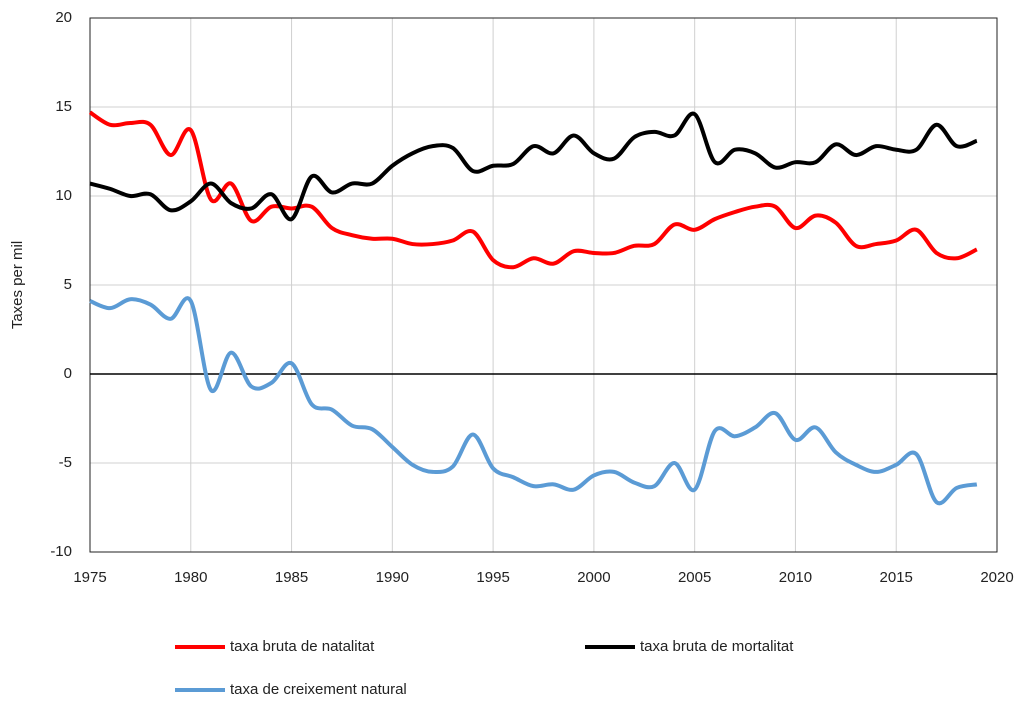  Describe the element at coordinates (694, 577) in the screenshot. I see `x-tick-label: 2005` at that location.